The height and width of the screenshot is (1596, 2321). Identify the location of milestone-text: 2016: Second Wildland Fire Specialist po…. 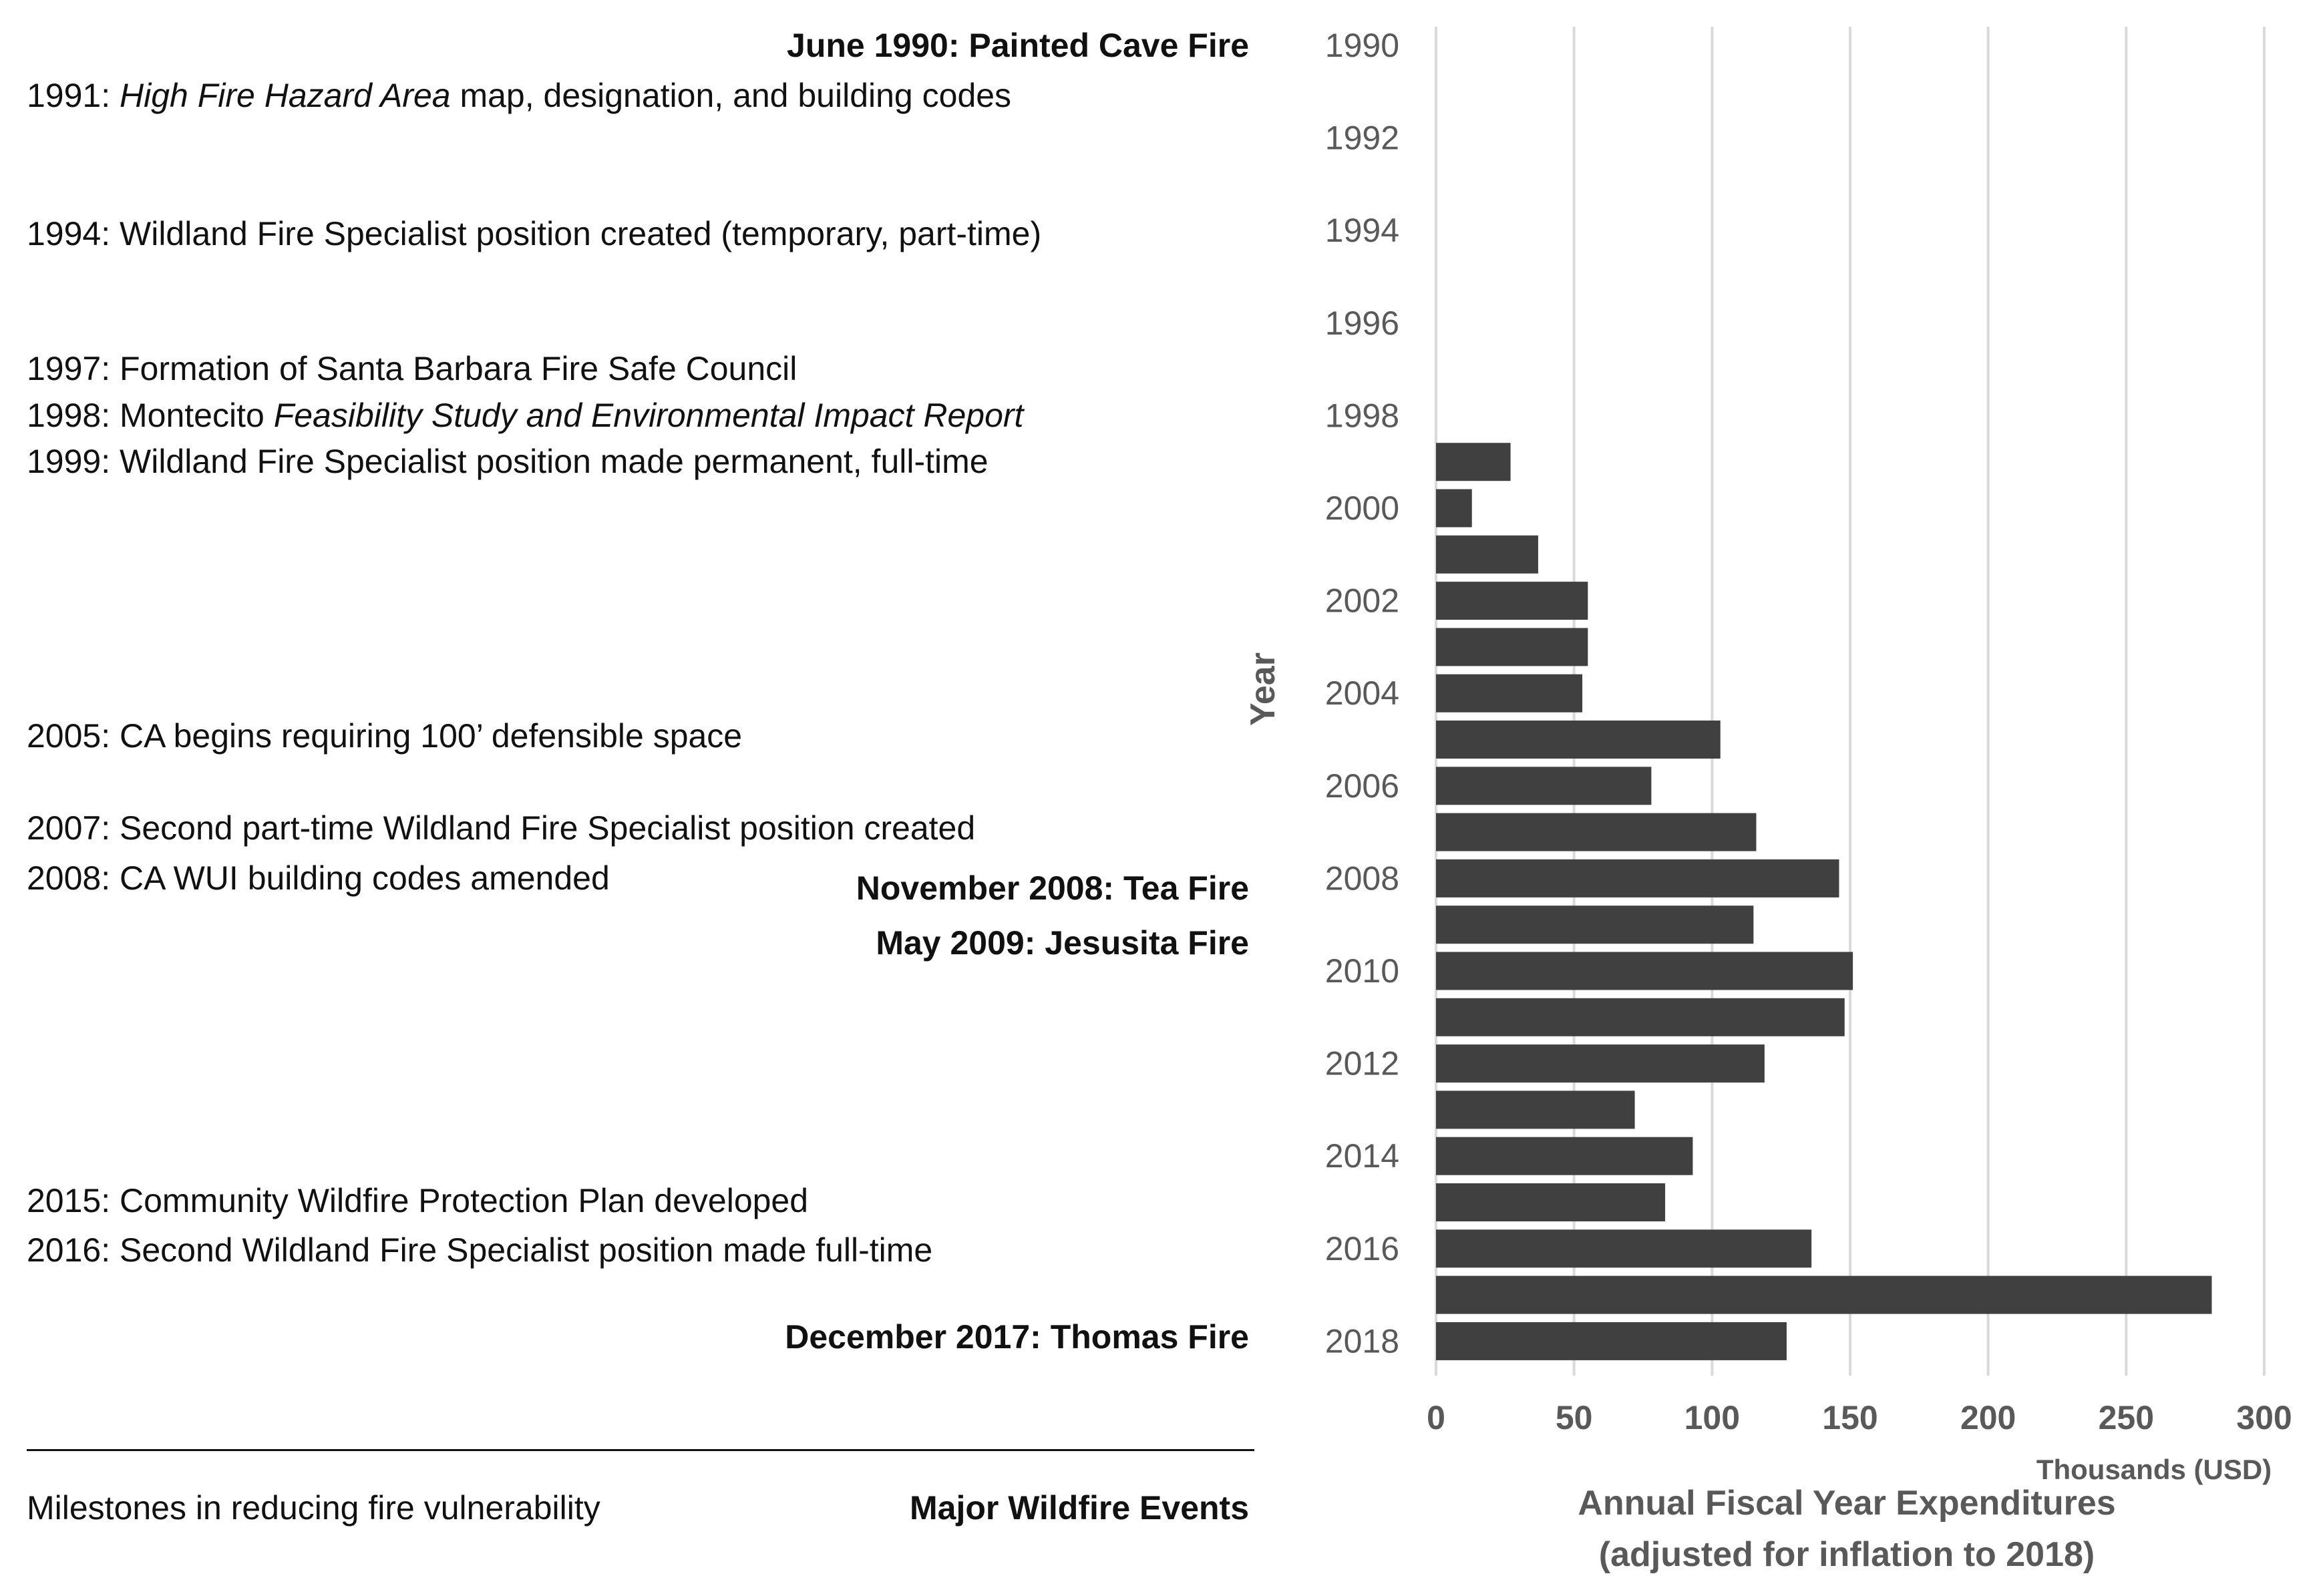
(480, 1250).